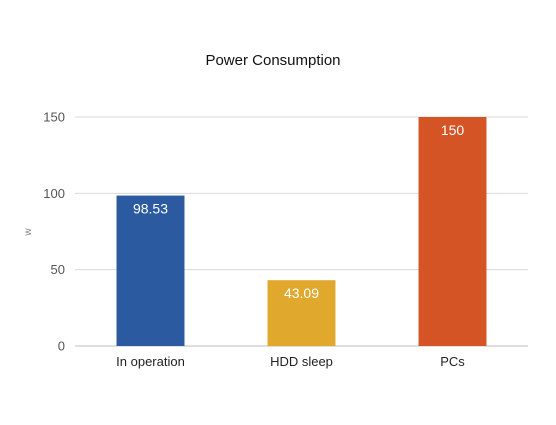 The image size is (556, 425). I want to click on x-category-label: In operation, so click(150, 361).